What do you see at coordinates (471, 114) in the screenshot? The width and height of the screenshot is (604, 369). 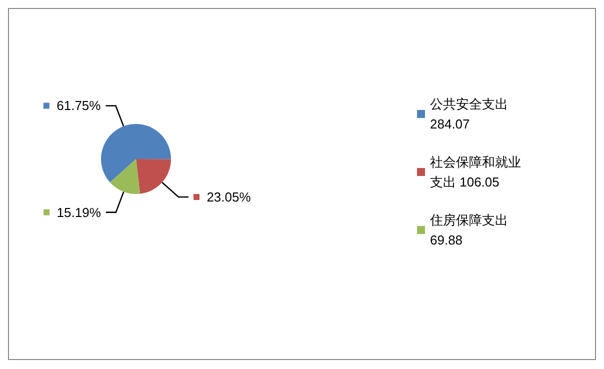 I see `legend-label: 公共安全支出 284.07` at bounding box center [471, 114].